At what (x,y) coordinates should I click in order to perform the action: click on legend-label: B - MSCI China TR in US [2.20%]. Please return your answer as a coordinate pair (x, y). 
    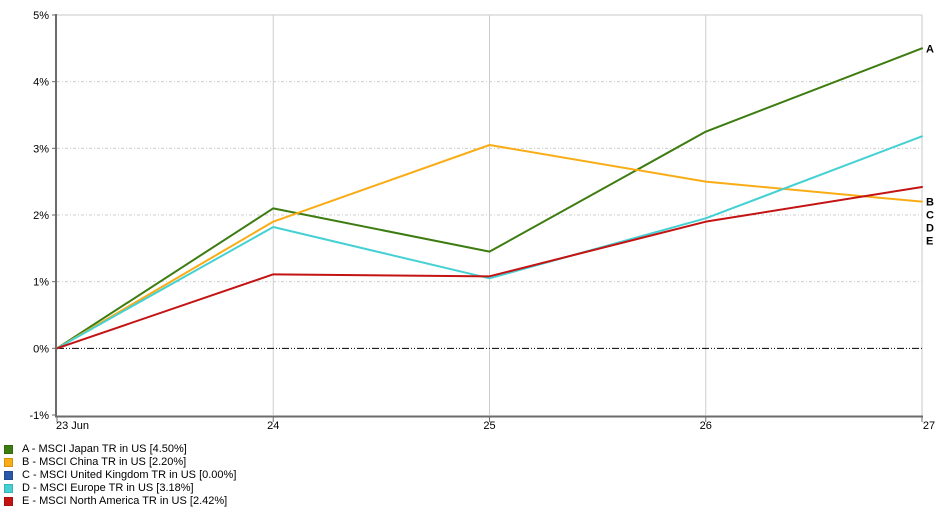
    Looking at the image, I should click on (104, 462).